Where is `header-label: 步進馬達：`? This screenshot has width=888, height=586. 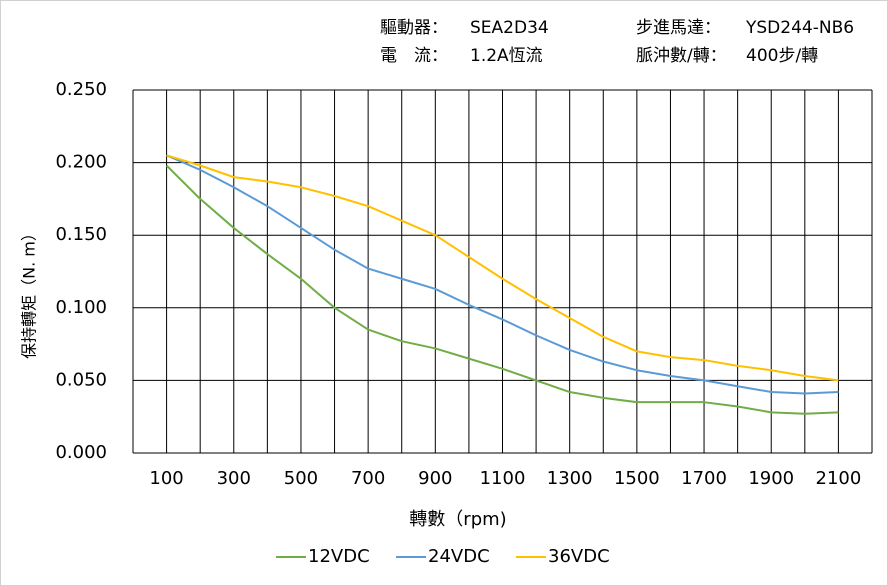 header-label: 步進馬達： is located at coordinates (678, 28).